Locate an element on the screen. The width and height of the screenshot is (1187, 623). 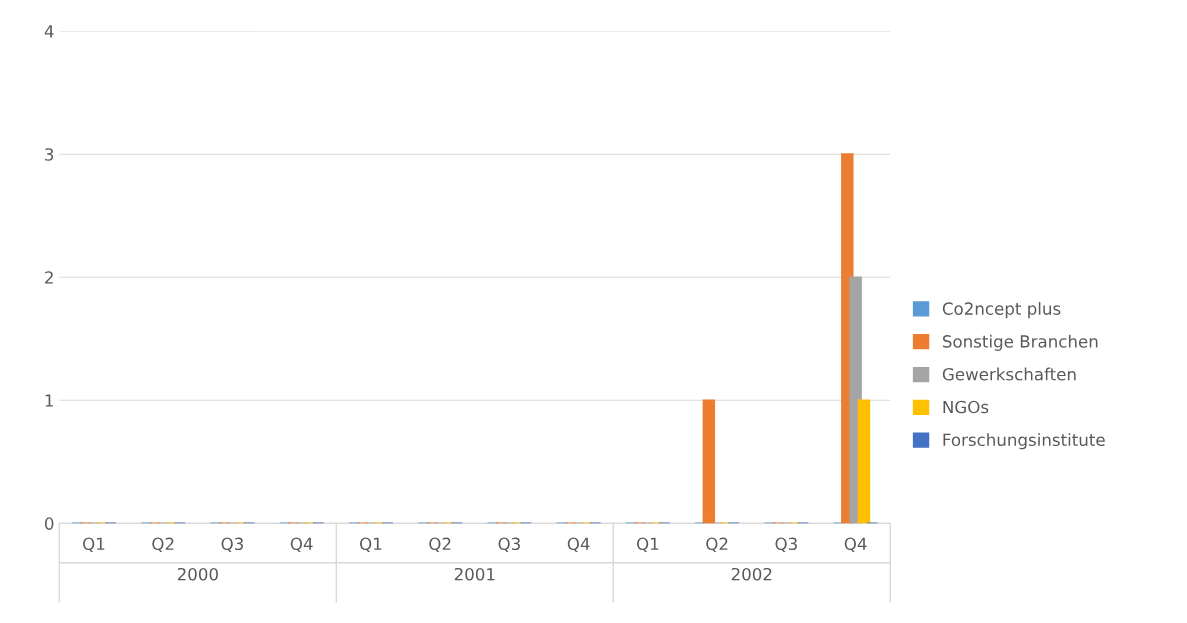
y-tick-label: 1 is located at coordinates (49, 400).